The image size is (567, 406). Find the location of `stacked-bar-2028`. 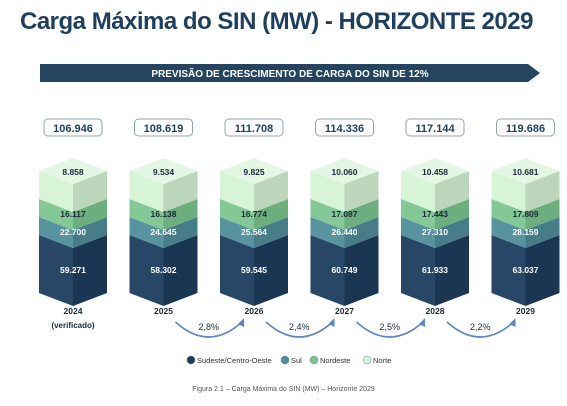

stacked-bar-2028 is located at coordinates (435, 232).